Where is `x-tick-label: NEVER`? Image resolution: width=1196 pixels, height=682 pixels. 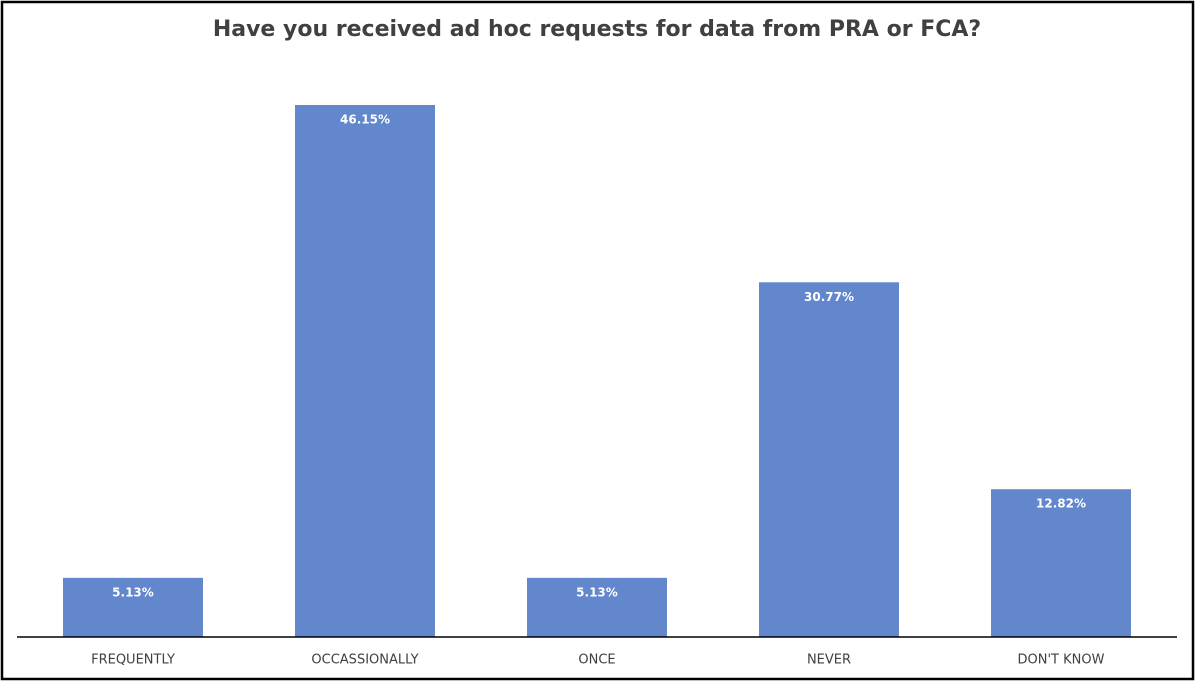 x-tick-label: NEVER is located at coordinates (829, 660).